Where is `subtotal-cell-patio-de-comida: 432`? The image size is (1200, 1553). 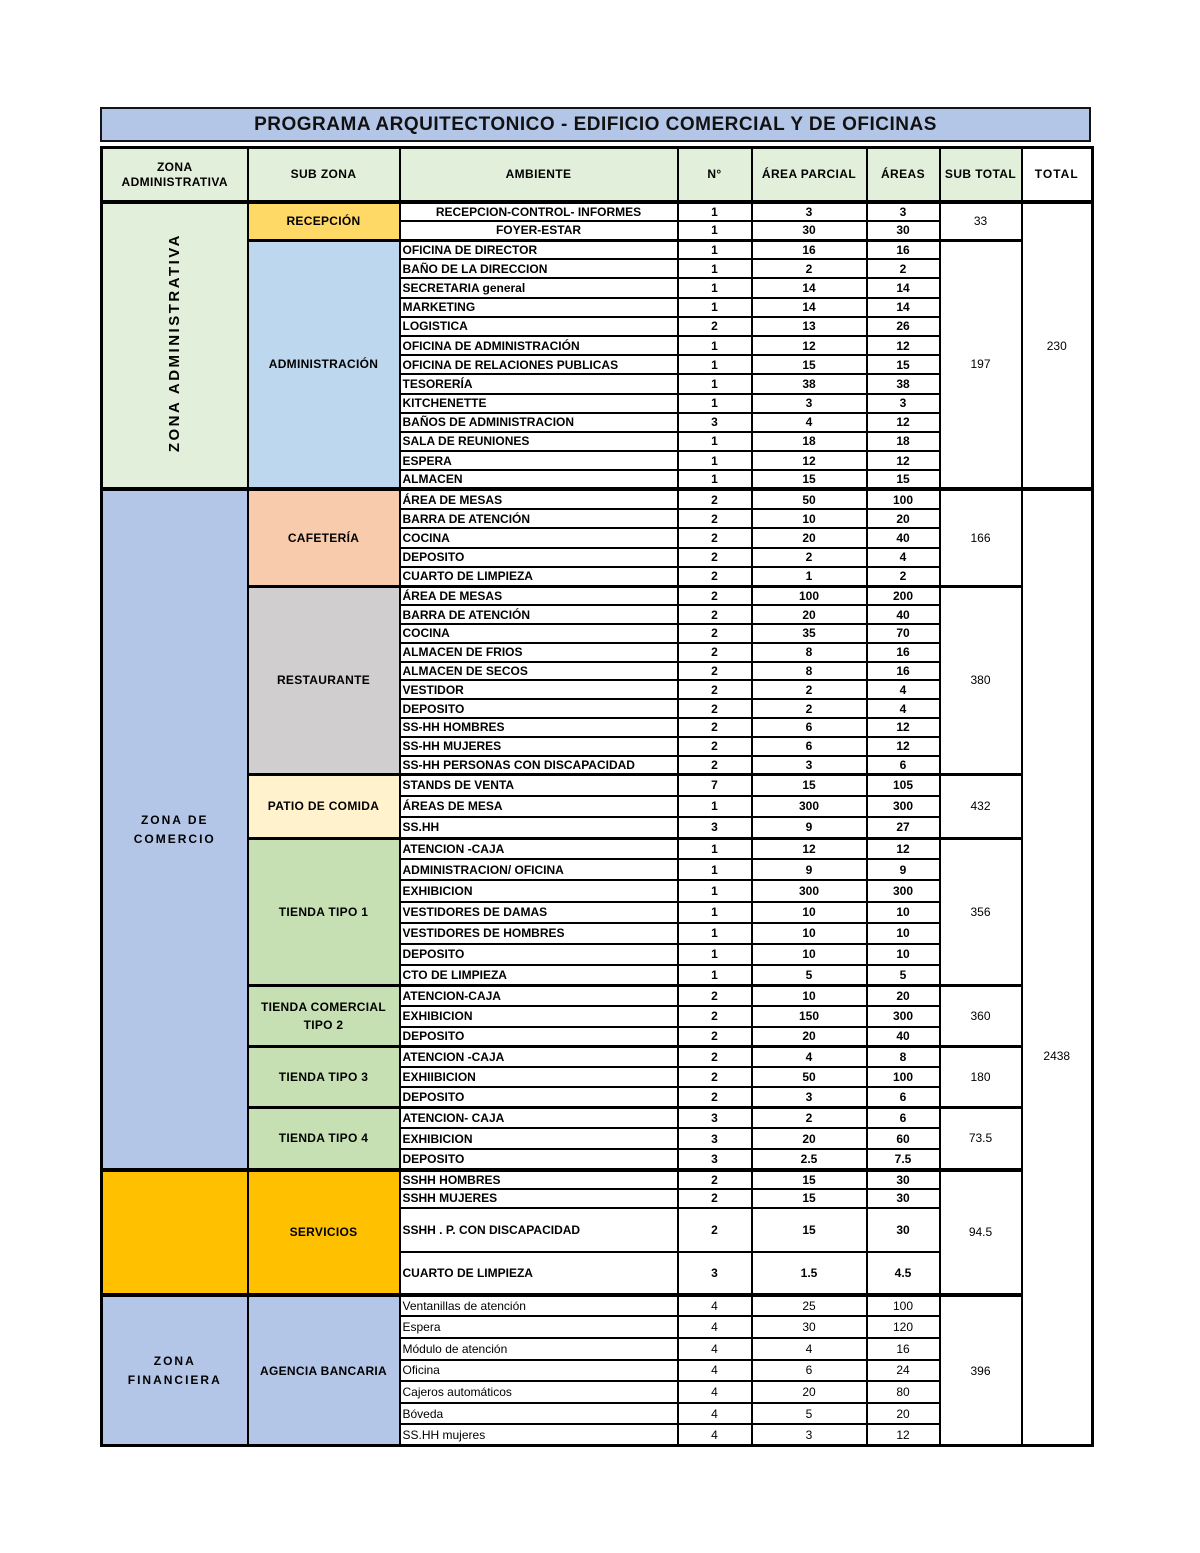 subtotal-cell-patio-de-comida: 432 is located at coordinates (980, 806).